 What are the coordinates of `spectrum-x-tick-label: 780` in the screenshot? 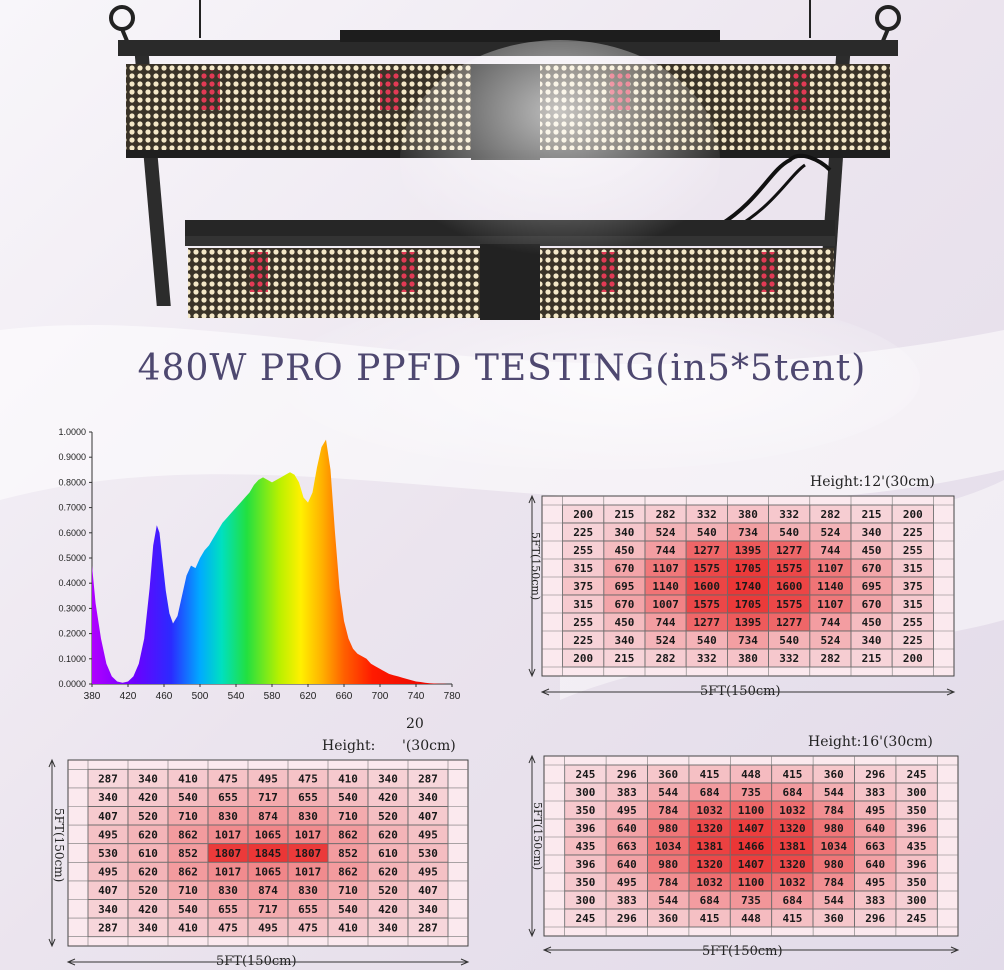 It's located at (452, 696).